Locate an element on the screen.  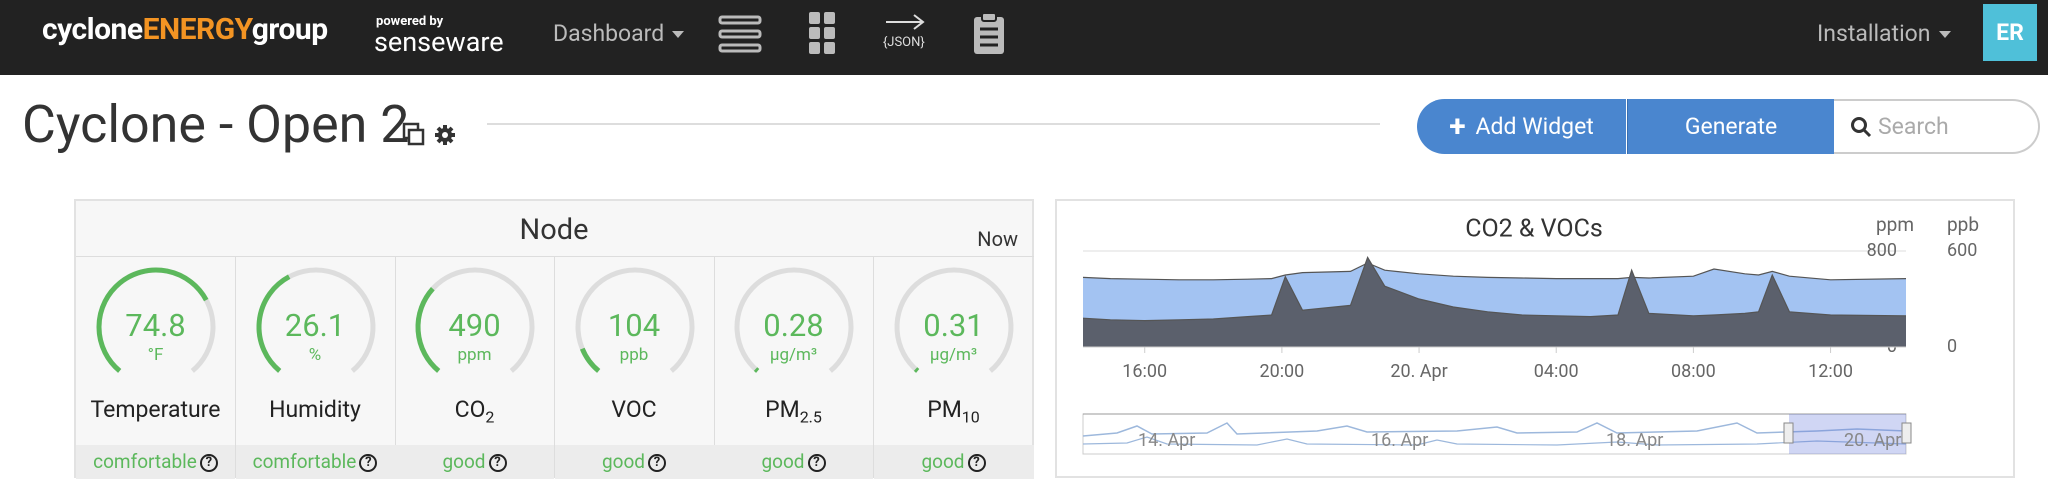
gauge-label-sub: 2.5 is located at coordinates (810, 417).